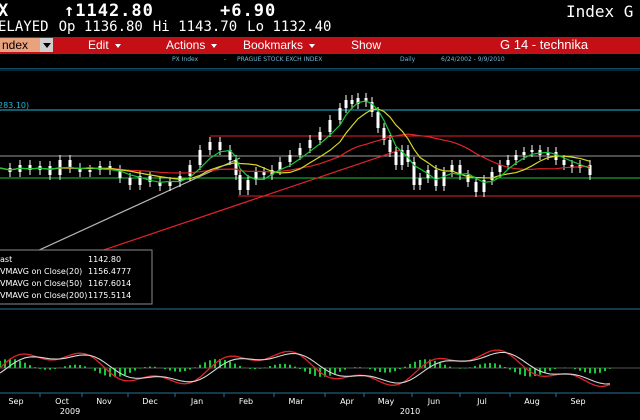 Image resolution: width=640 pixels, height=420 pixels. What do you see at coordinates (366, 45) in the screenshot?
I see `menu-show: Show` at bounding box center [366, 45].